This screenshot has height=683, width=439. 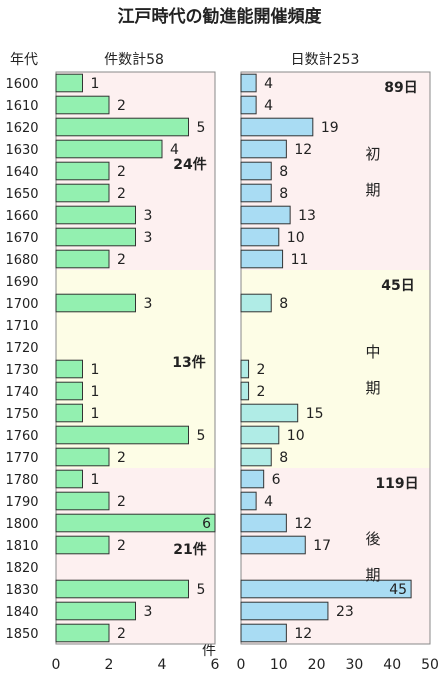 What do you see at coordinates (296, 436) in the screenshot?
I see `value-label-days-1760: 10` at bounding box center [296, 436].